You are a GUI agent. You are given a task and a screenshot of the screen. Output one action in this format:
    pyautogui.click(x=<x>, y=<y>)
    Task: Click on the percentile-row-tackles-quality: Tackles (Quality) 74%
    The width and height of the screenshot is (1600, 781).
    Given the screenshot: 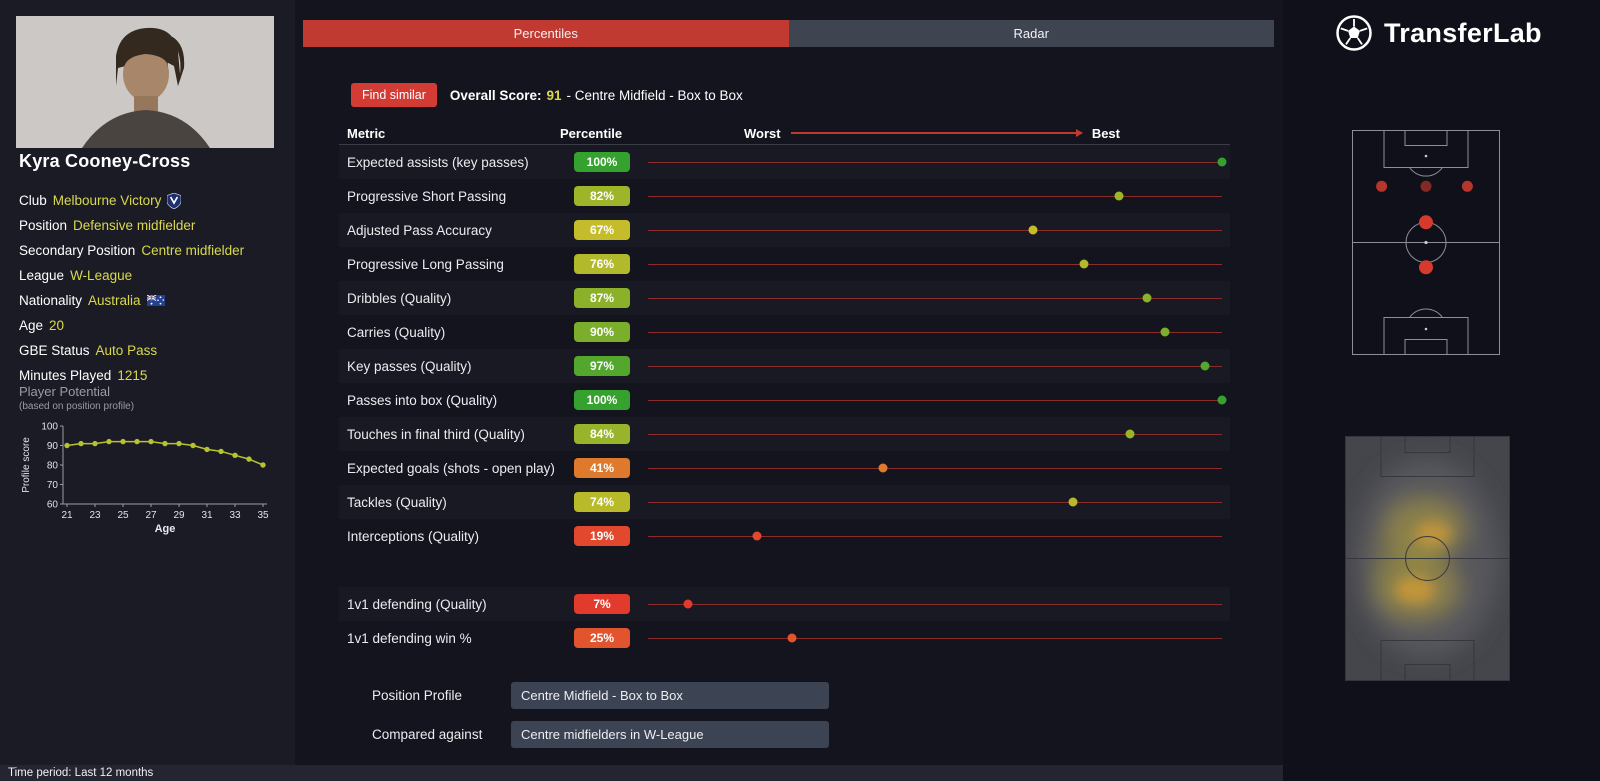 What is the action you would take?
    pyautogui.click(x=784, y=502)
    